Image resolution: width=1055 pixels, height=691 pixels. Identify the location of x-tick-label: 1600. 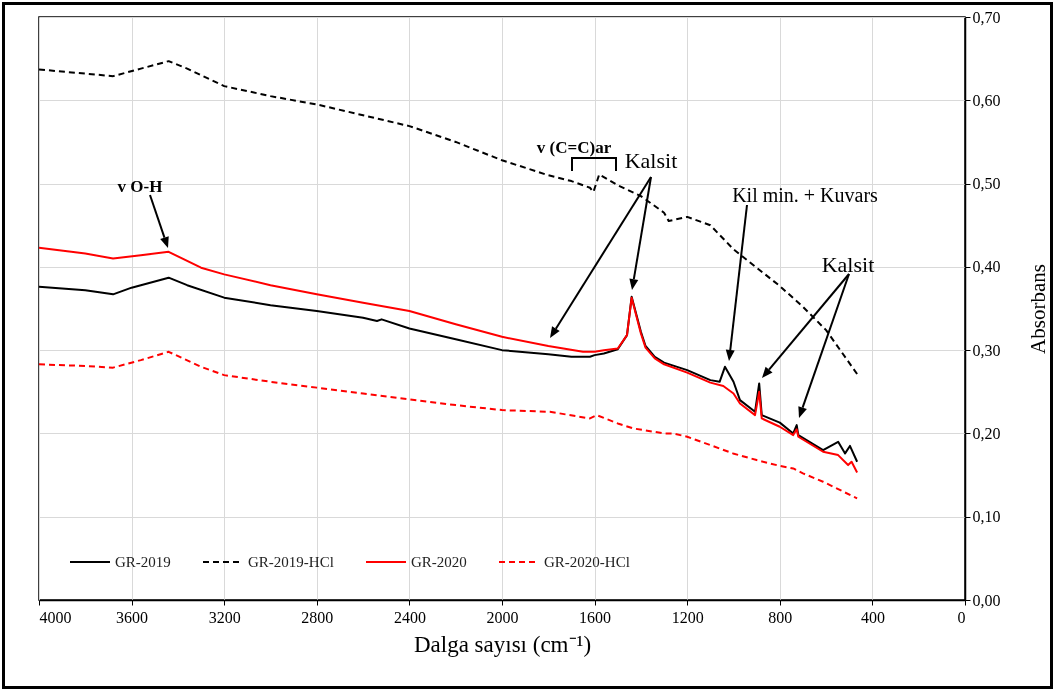
(595, 617).